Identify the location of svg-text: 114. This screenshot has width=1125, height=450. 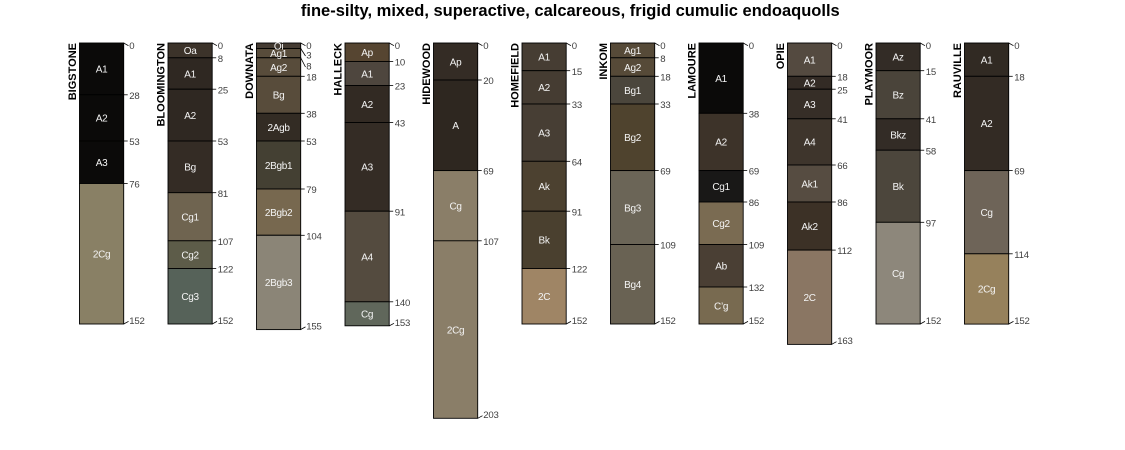
(1022, 255).